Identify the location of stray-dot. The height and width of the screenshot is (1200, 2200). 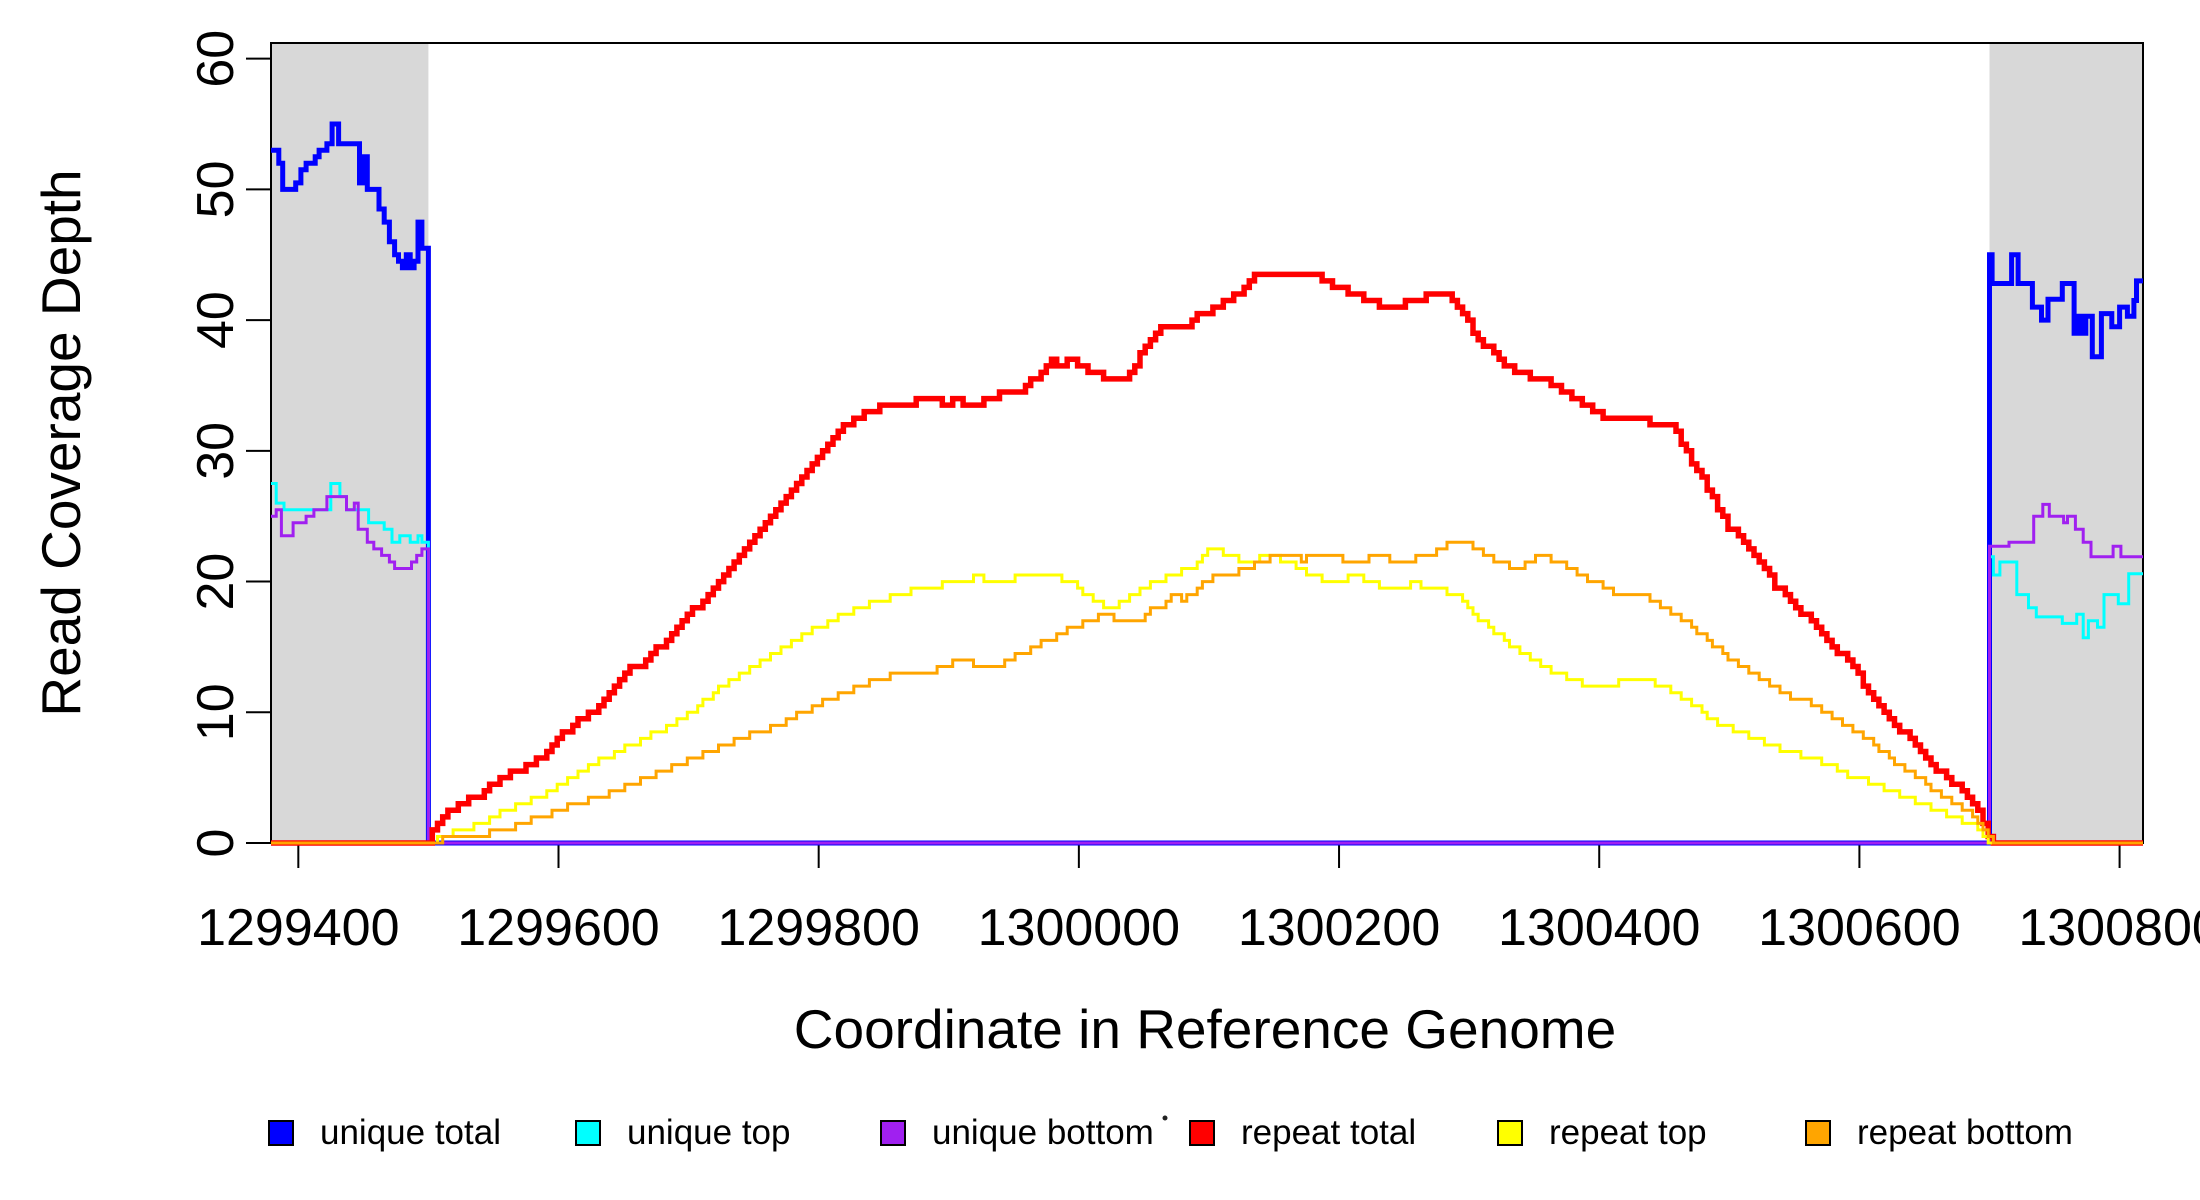
(1165, 1118).